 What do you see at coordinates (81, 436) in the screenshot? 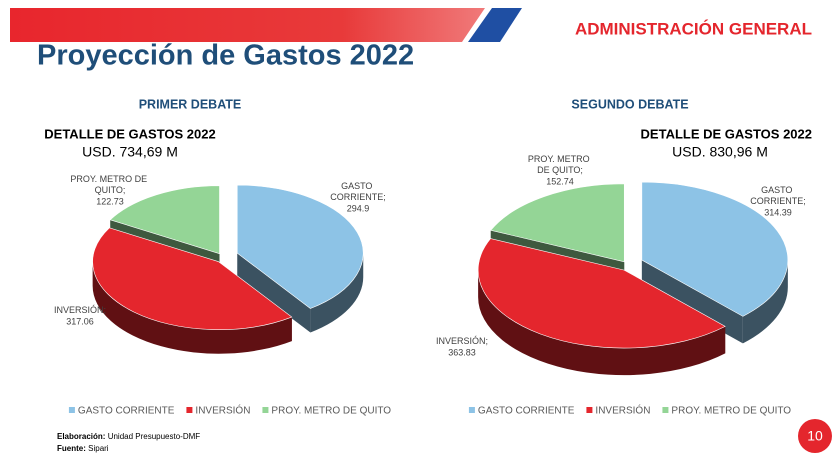
I see `credit-label: Elaboración:` at bounding box center [81, 436].